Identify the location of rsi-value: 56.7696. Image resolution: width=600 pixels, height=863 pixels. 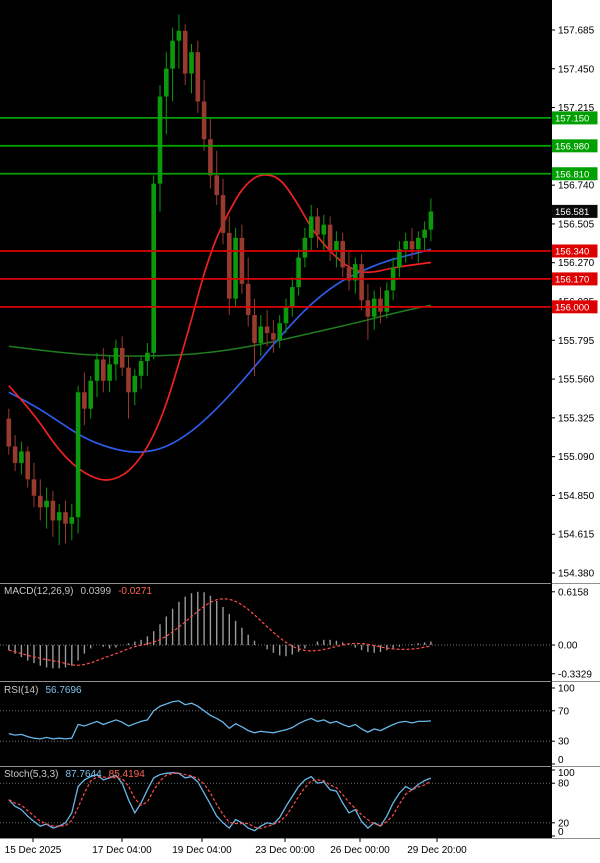
(63, 690).